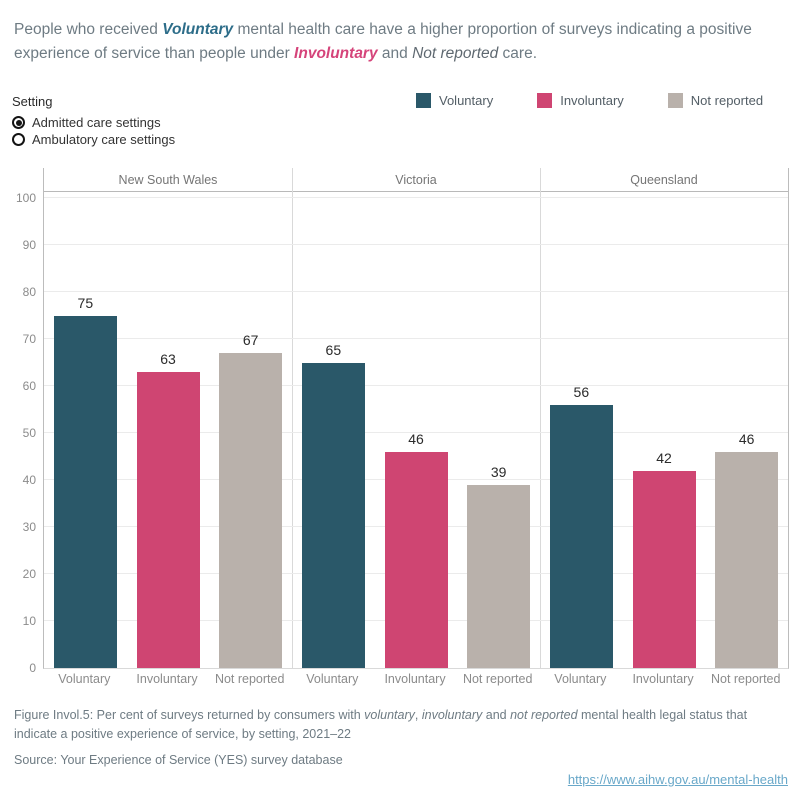 The image size is (800, 800). Describe the element at coordinates (85, 481) in the screenshot. I see `bar-new-south-wales-voluntary: 75` at that location.